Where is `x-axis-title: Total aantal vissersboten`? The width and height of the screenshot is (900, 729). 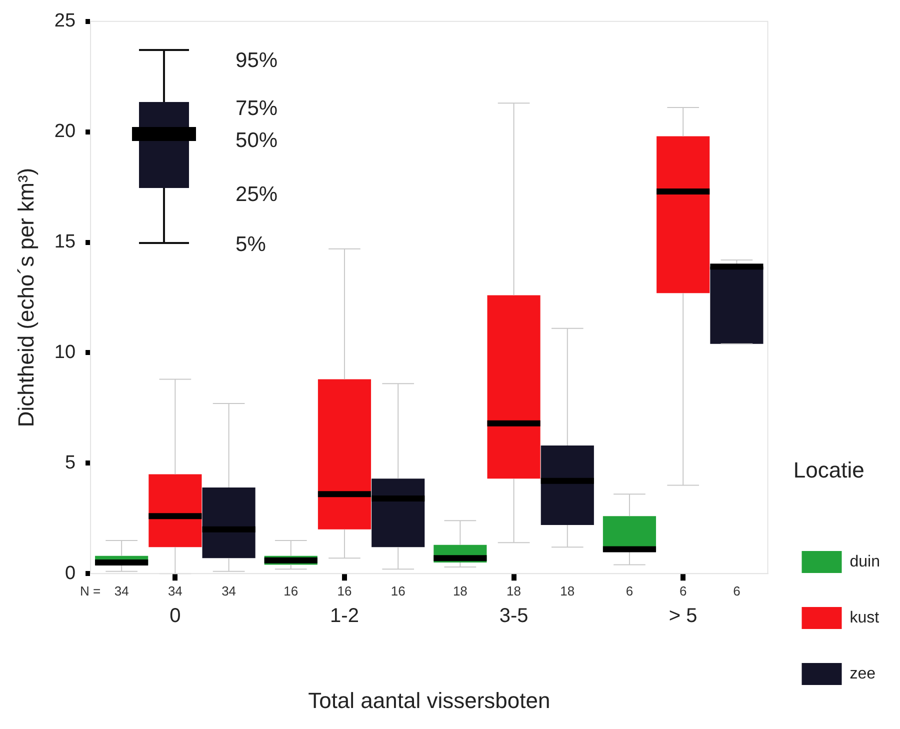 x-axis-title: Total aantal vissersboten is located at coordinates (429, 700).